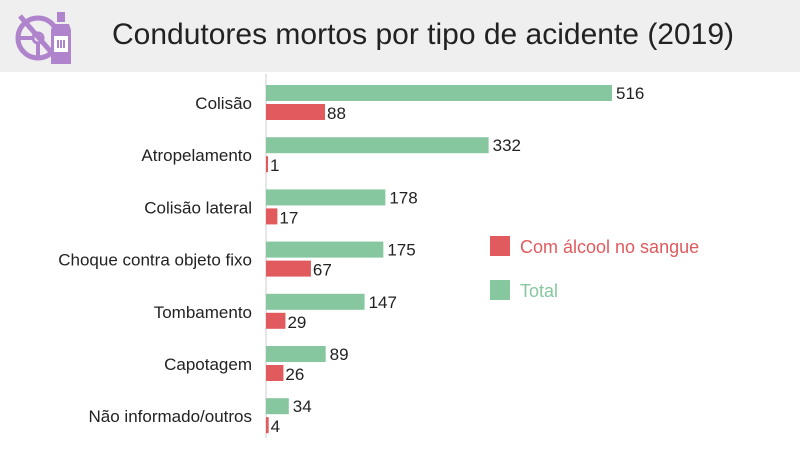 This screenshot has width=800, height=449. Describe the element at coordinates (223, 103) in the screenshot. I see `category-label: Colisão` at that location.